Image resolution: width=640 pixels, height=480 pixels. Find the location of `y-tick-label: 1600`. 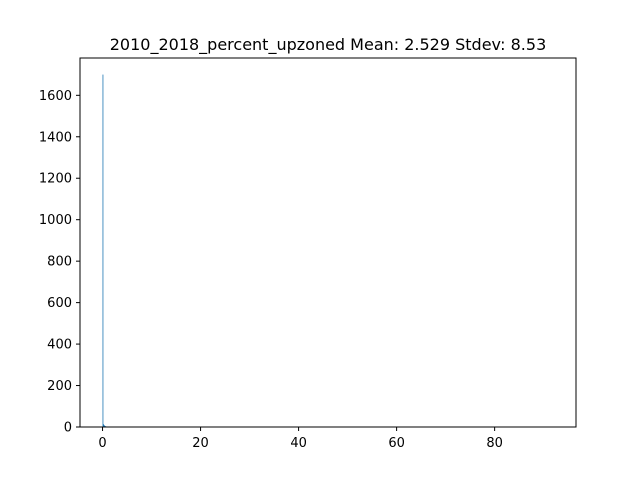

y-tick-label: 1600 is located at coordinates (55, 96).